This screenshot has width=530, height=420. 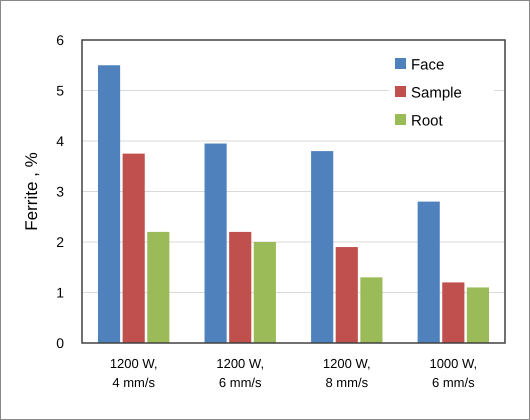 What do you see at coordinates (453, 373) in the screenshot?
I see `x-tick-label: 1000 W, 6 mm/s` at bounding box center [453, 373].